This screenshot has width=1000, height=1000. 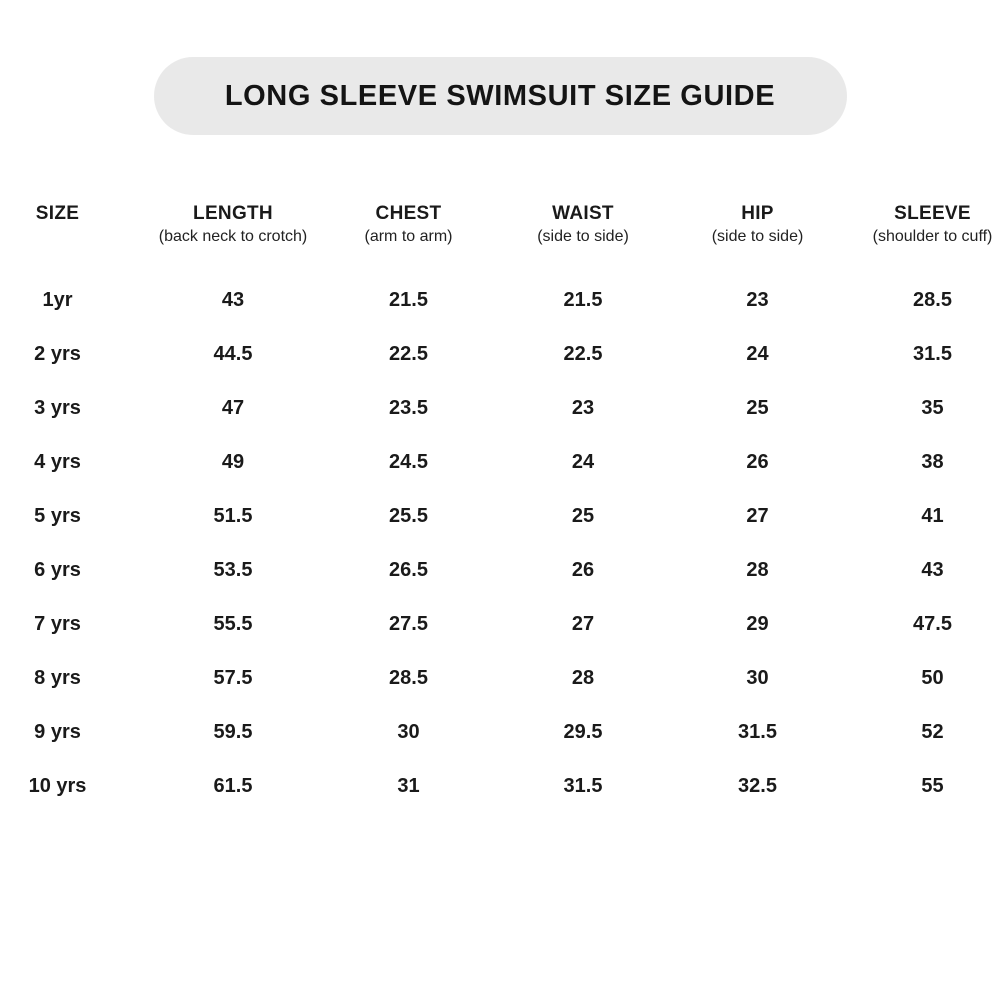 I want to click on value-cell: 38, so click(x=932, y=461).